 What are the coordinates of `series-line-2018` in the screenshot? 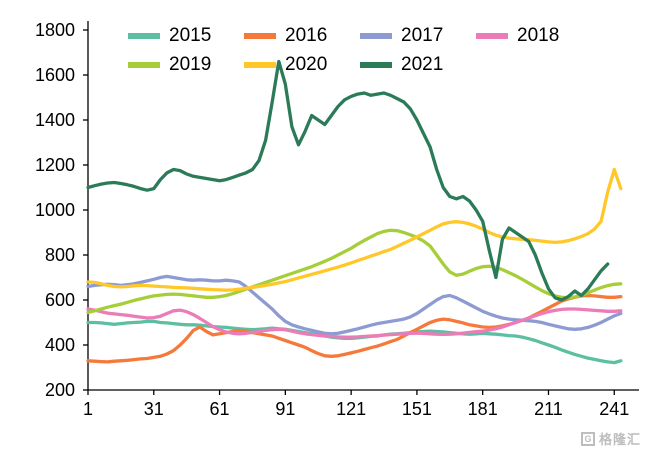 It's located at (354, 323).